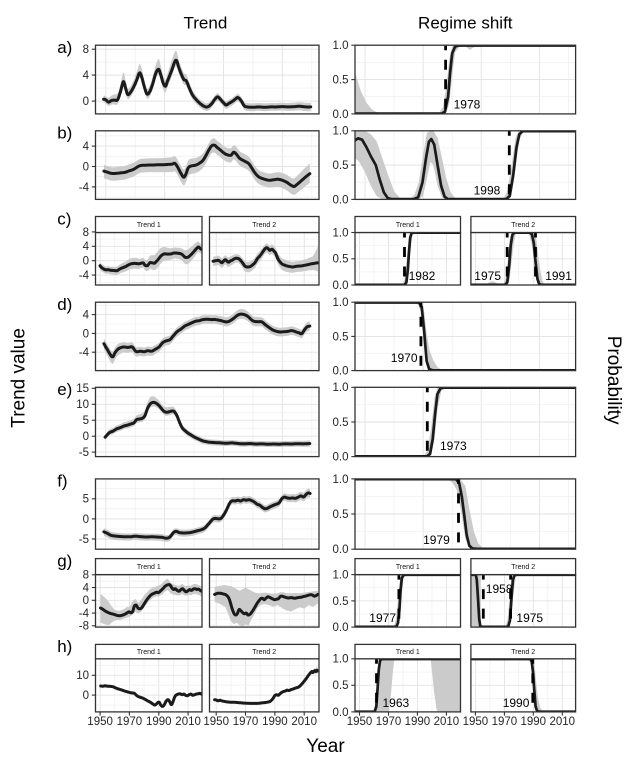  I want to click on svg-text: Trend, so click(206, 22).